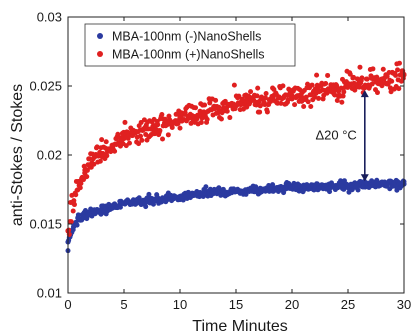  What do you see at coordinates (49, 293) in the screenshot?
I see `y-tick-label: 0.01` at bounding box center [49, 293].